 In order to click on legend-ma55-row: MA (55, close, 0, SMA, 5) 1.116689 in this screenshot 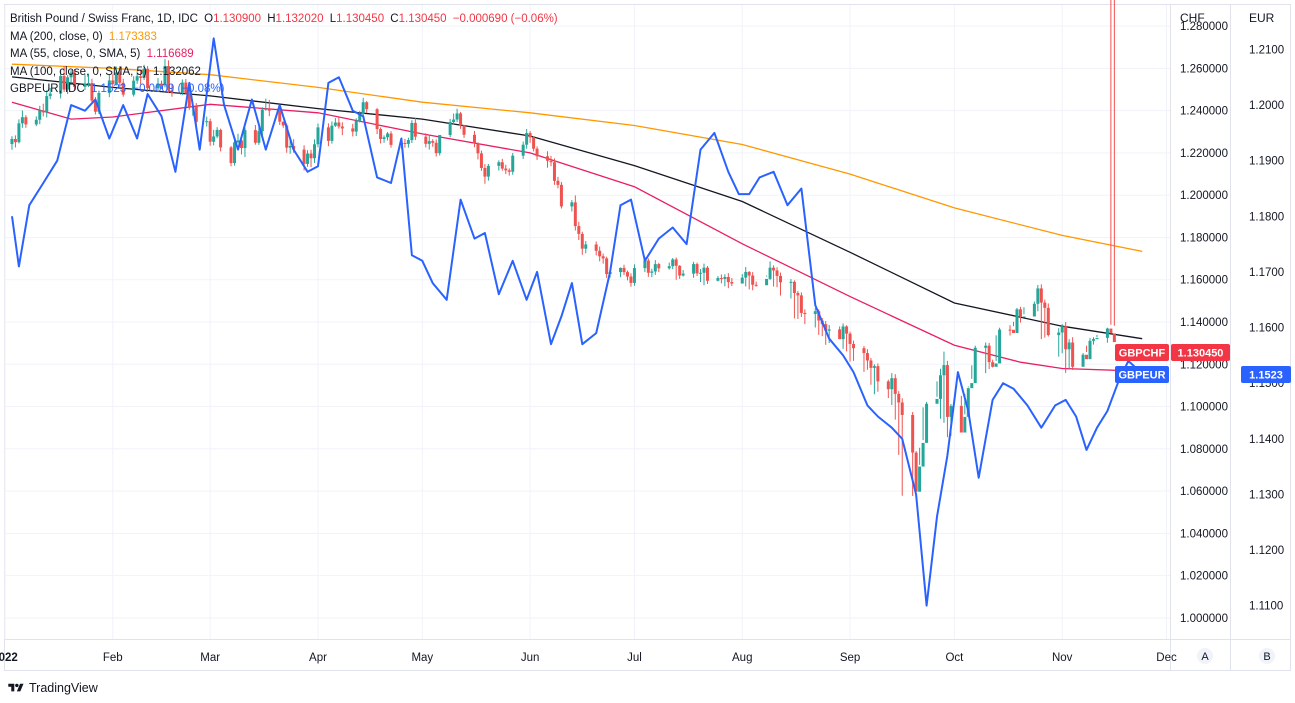, I will do `click(285, 55)`.